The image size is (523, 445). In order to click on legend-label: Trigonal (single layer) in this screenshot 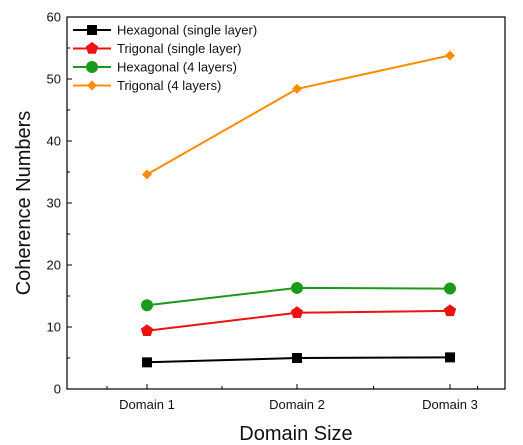, I will do `click(179, 48)`.